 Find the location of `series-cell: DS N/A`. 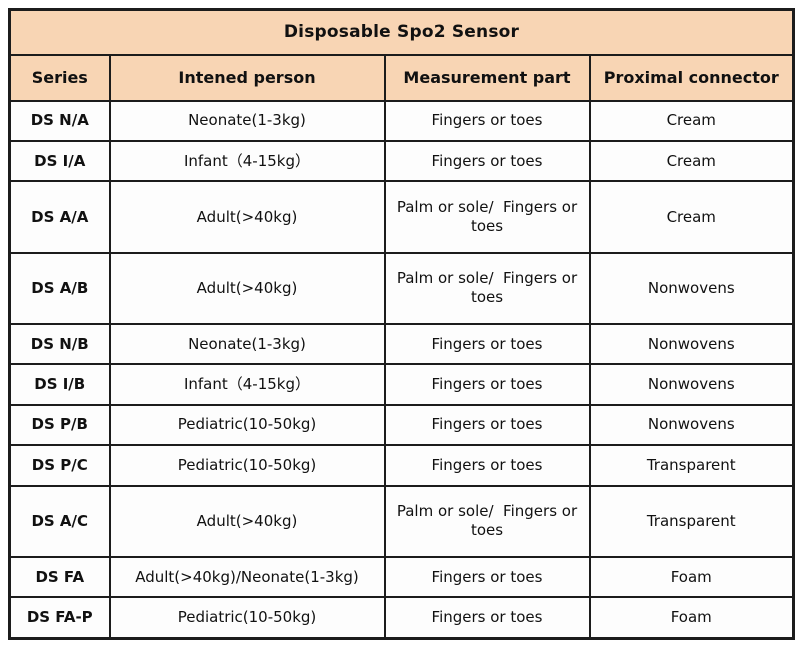

series-cell: DS N/A is located at coordinates (59, 120).